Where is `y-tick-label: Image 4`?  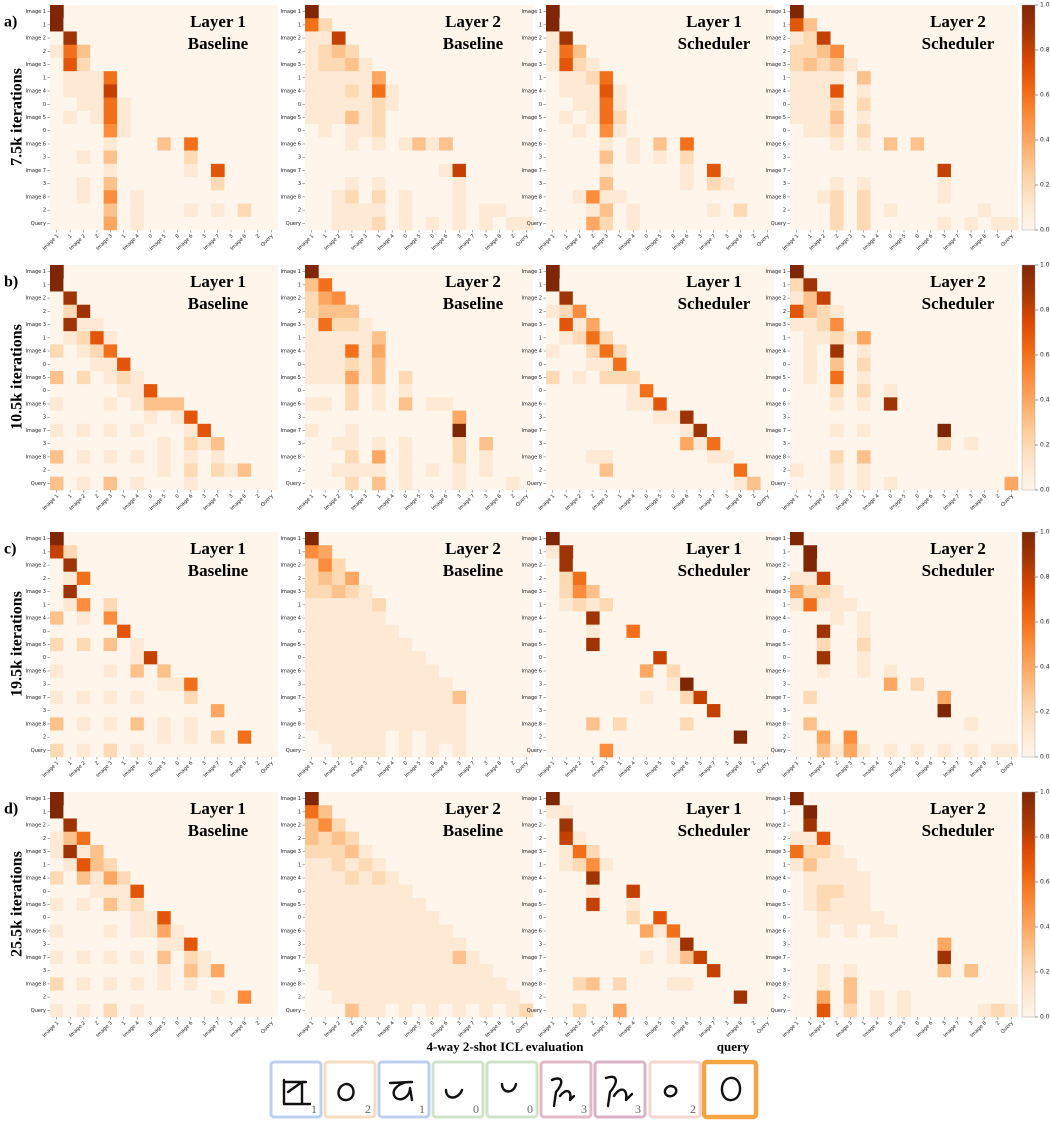 y-tick-label: Image 4 is located at coordinates (532, 352).